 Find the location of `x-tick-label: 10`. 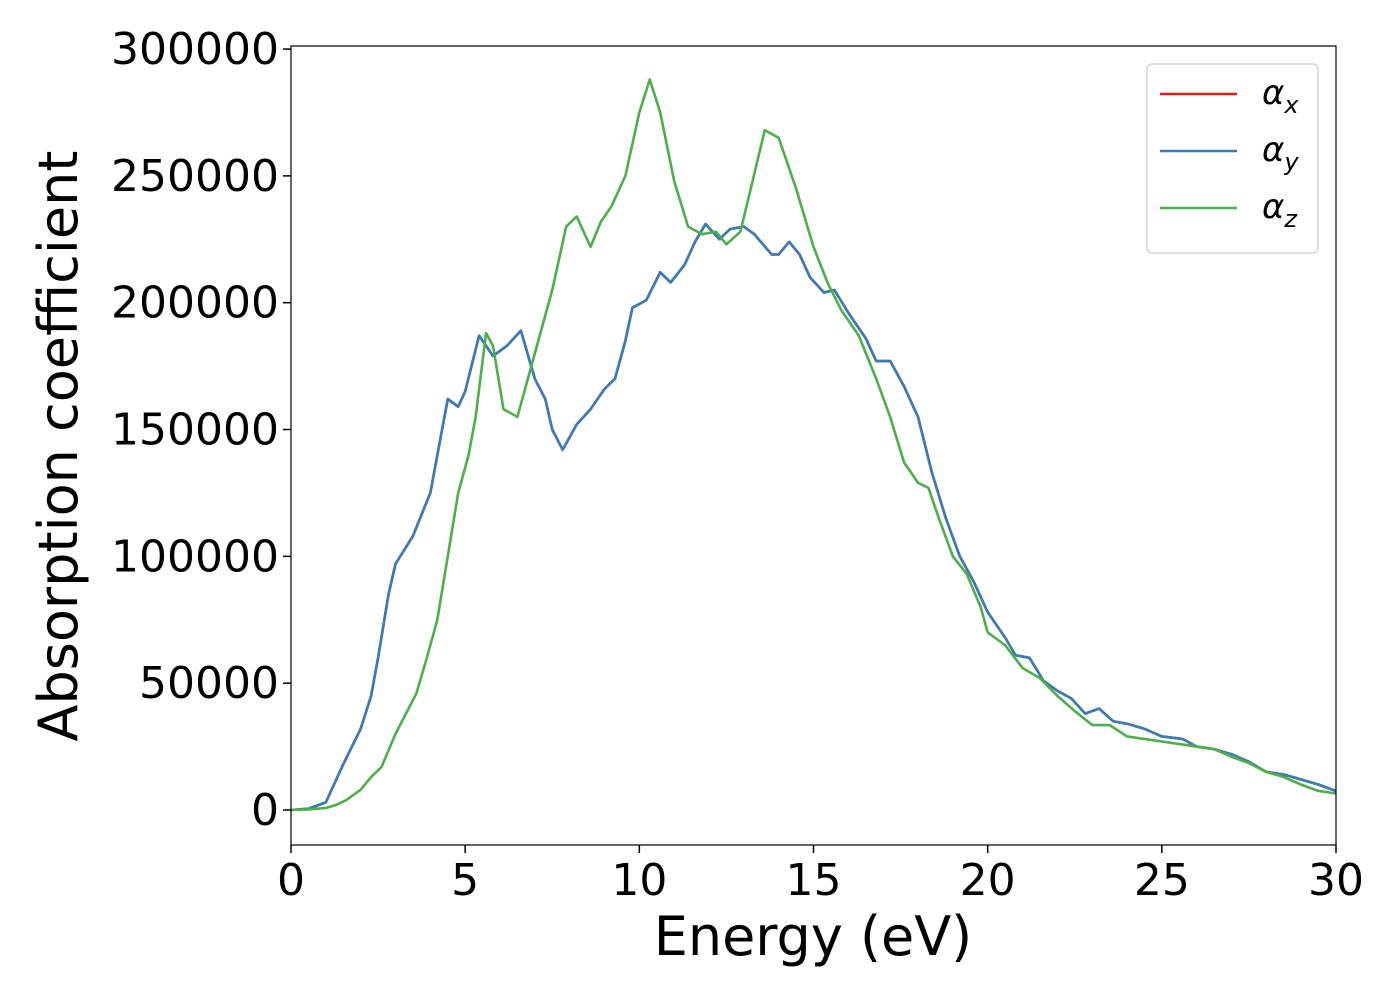

x-tick-label: 10 is located at coordinates (639, 880).